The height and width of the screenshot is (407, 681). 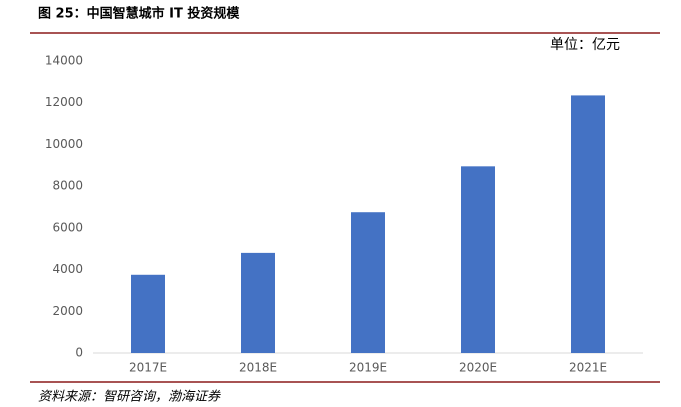 I want to click on chart-title: 图 25：中国智慧城市 IT 投资规模, so click(x=139, y=14).